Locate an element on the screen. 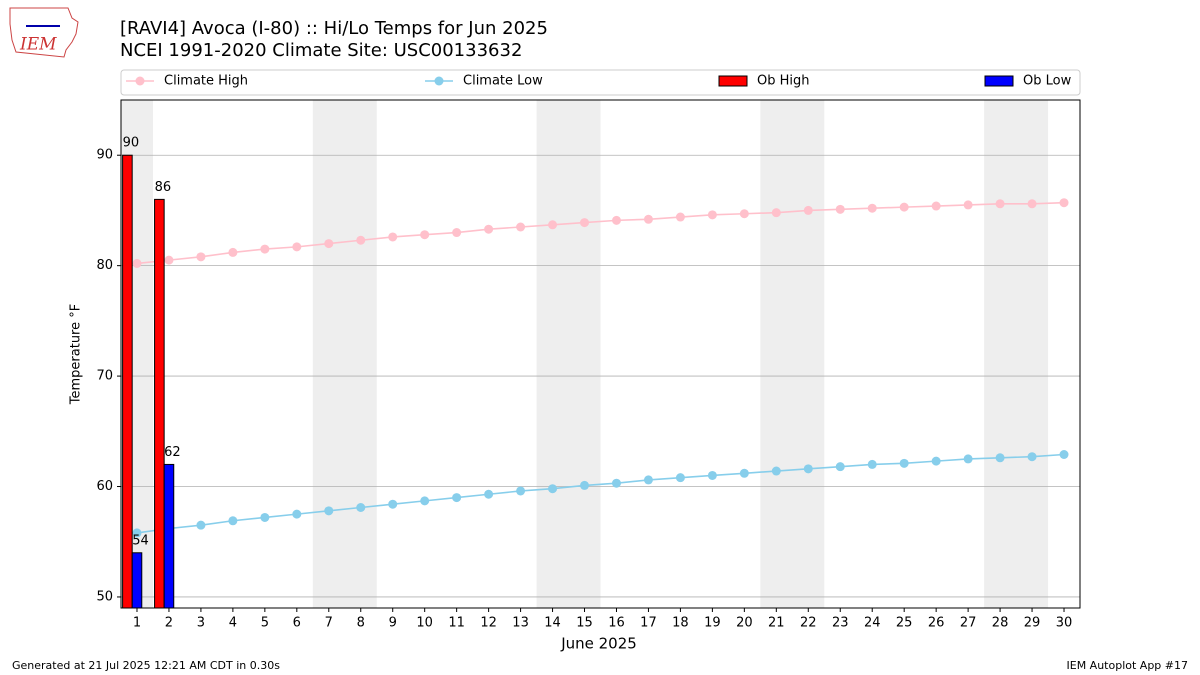  logo: IEM is located at coordinates (44, 32).